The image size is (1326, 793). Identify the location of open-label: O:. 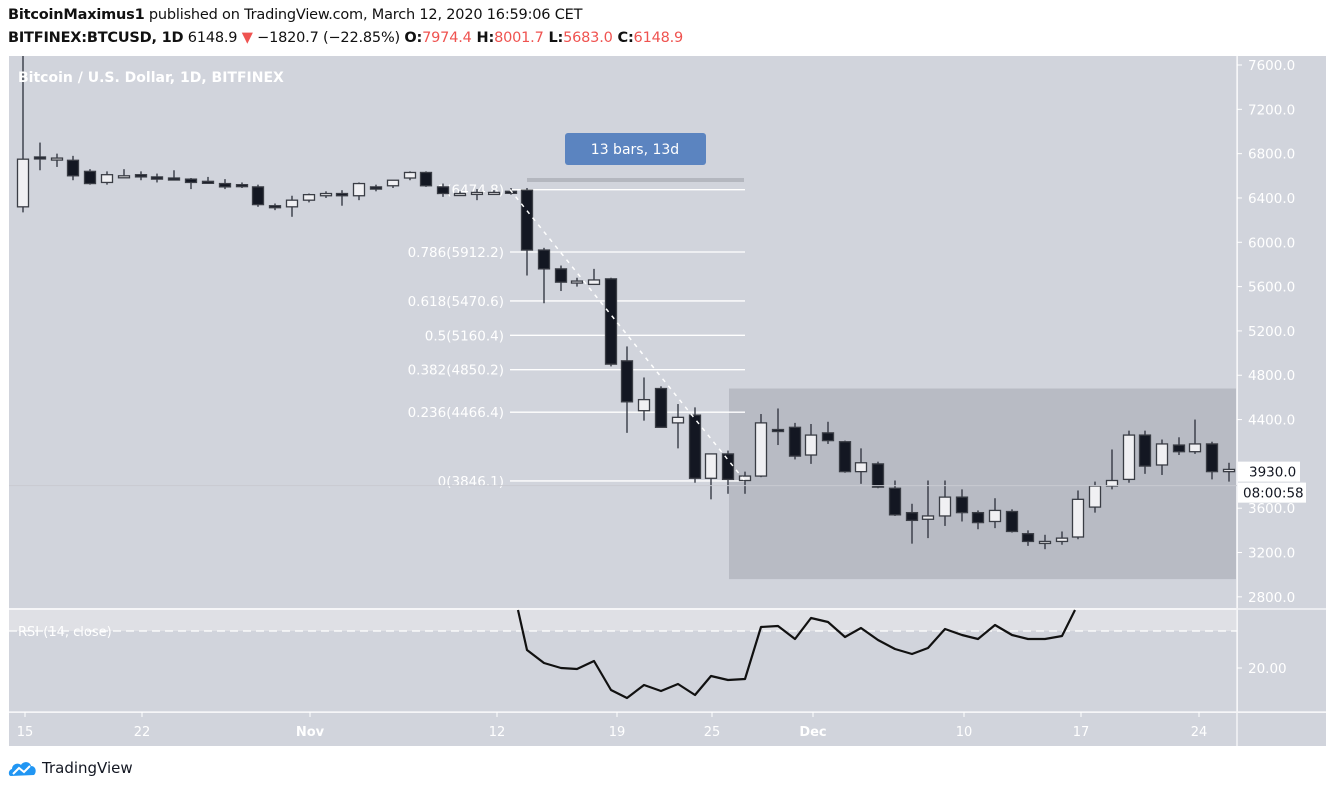
(413, 38).